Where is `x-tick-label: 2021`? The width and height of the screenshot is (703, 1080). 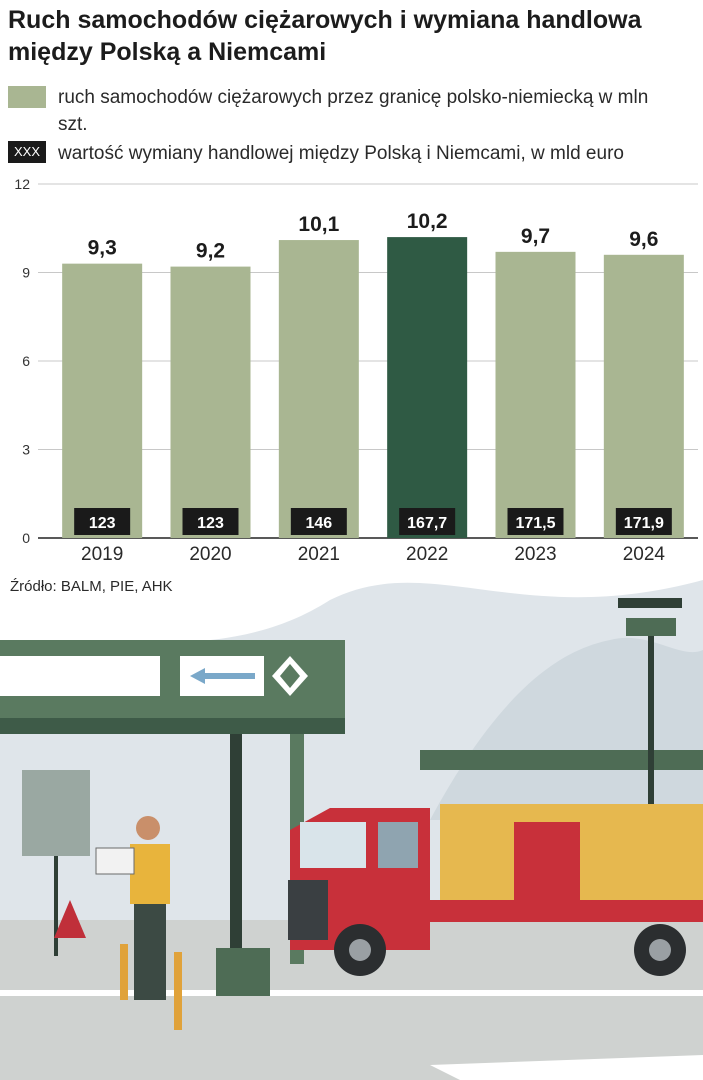 x-tick-label: 2021 is located at coordinates (319, 554).